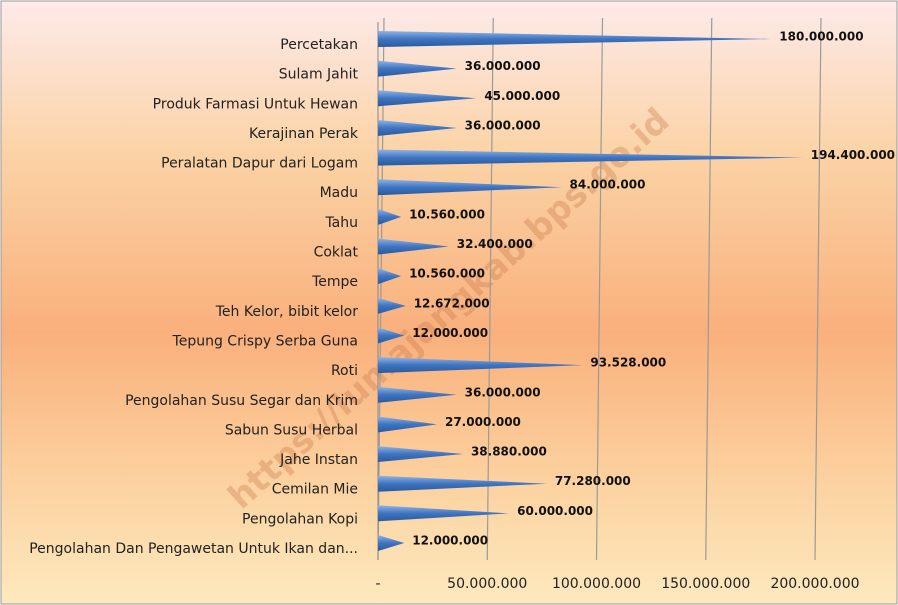 The width and height of the screenshot is (898, 605). I want to click on category-label: Tepung Crispy Serba Guna, so click(265, 341).